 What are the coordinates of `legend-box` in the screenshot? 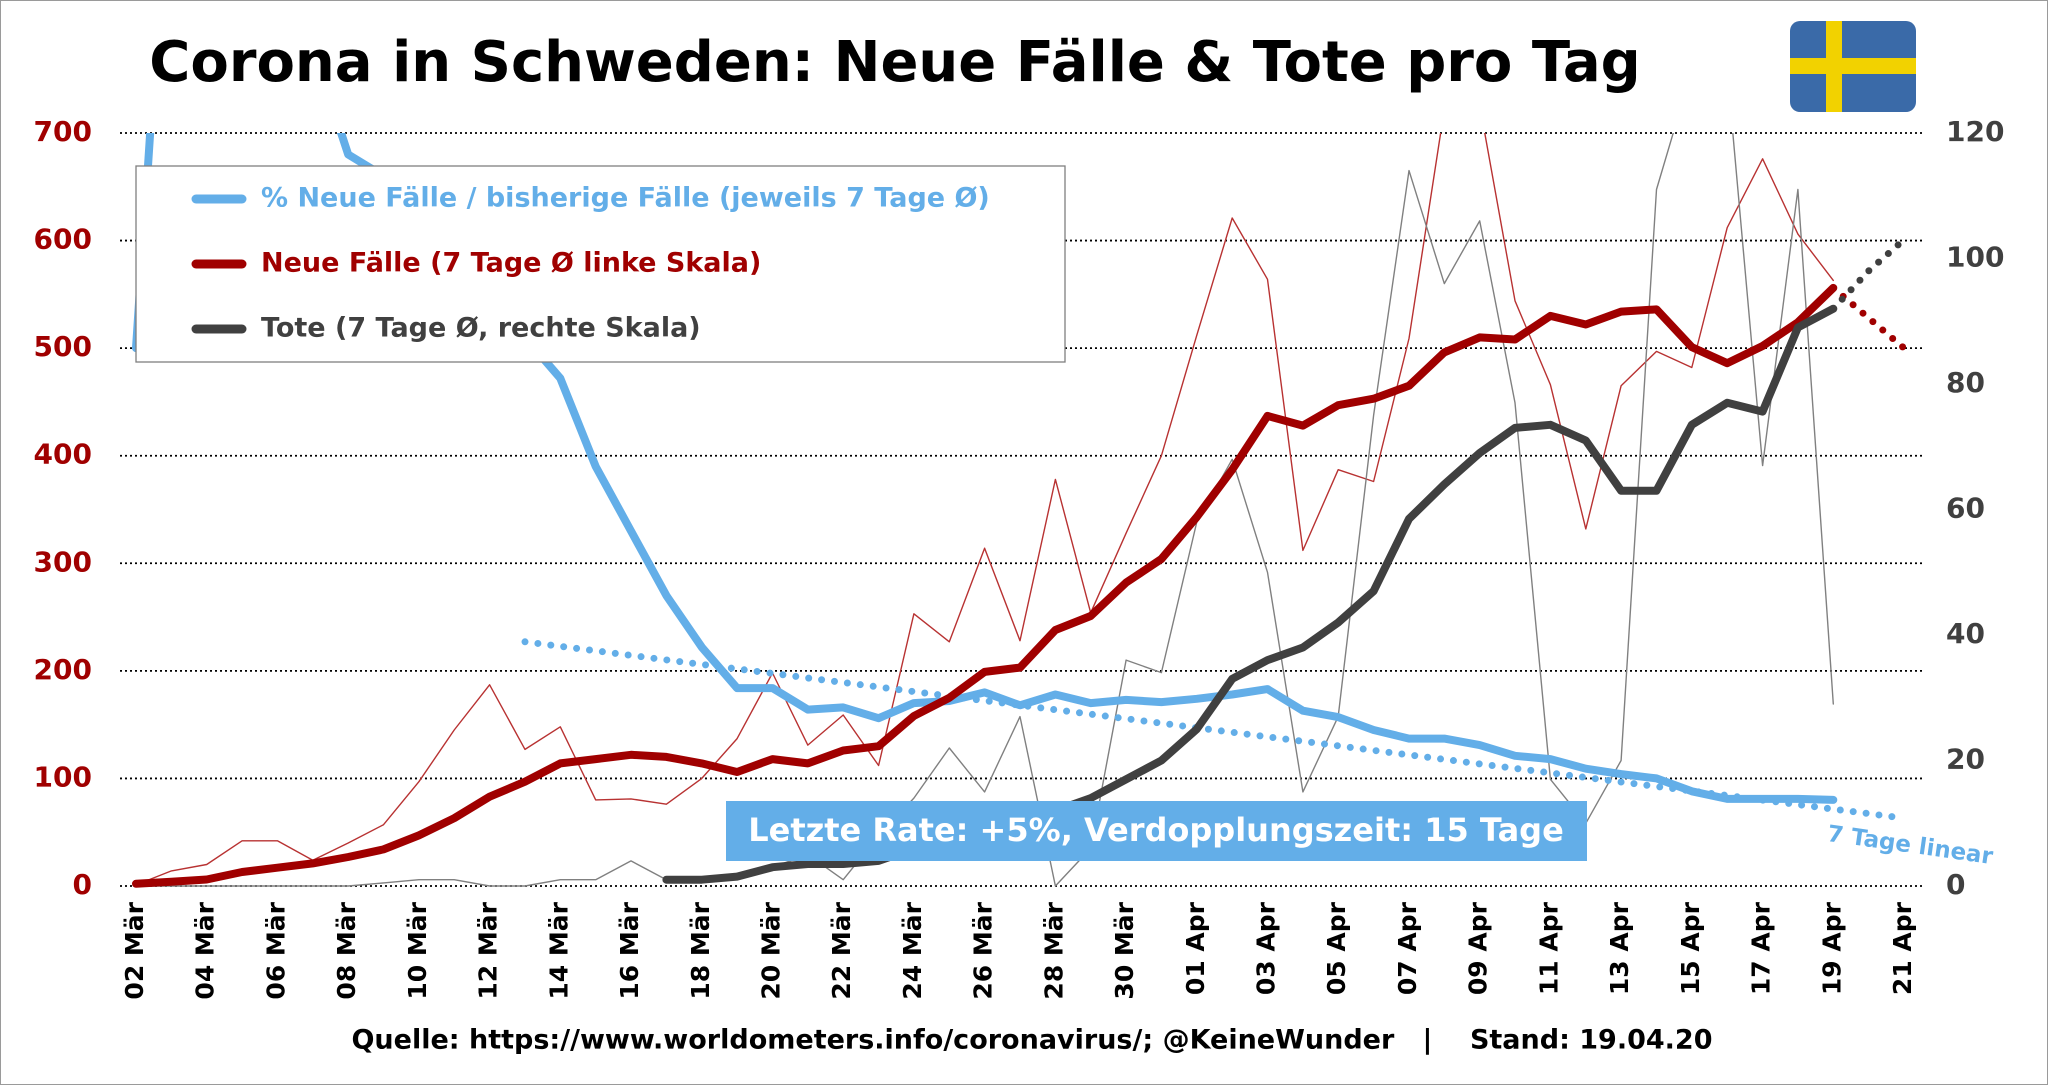 It's located at (600, 264).